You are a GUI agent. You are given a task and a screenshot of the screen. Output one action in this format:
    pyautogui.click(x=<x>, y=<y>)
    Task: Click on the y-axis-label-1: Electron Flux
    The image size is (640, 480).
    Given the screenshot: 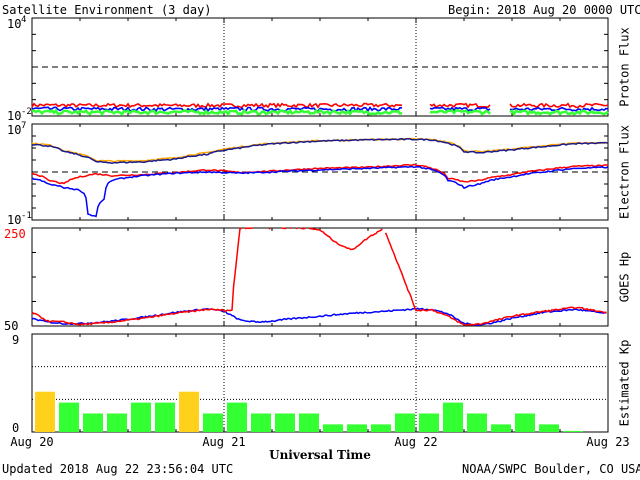 What is the action you would take?
    pyautogui.click(x=625, y=172)
    